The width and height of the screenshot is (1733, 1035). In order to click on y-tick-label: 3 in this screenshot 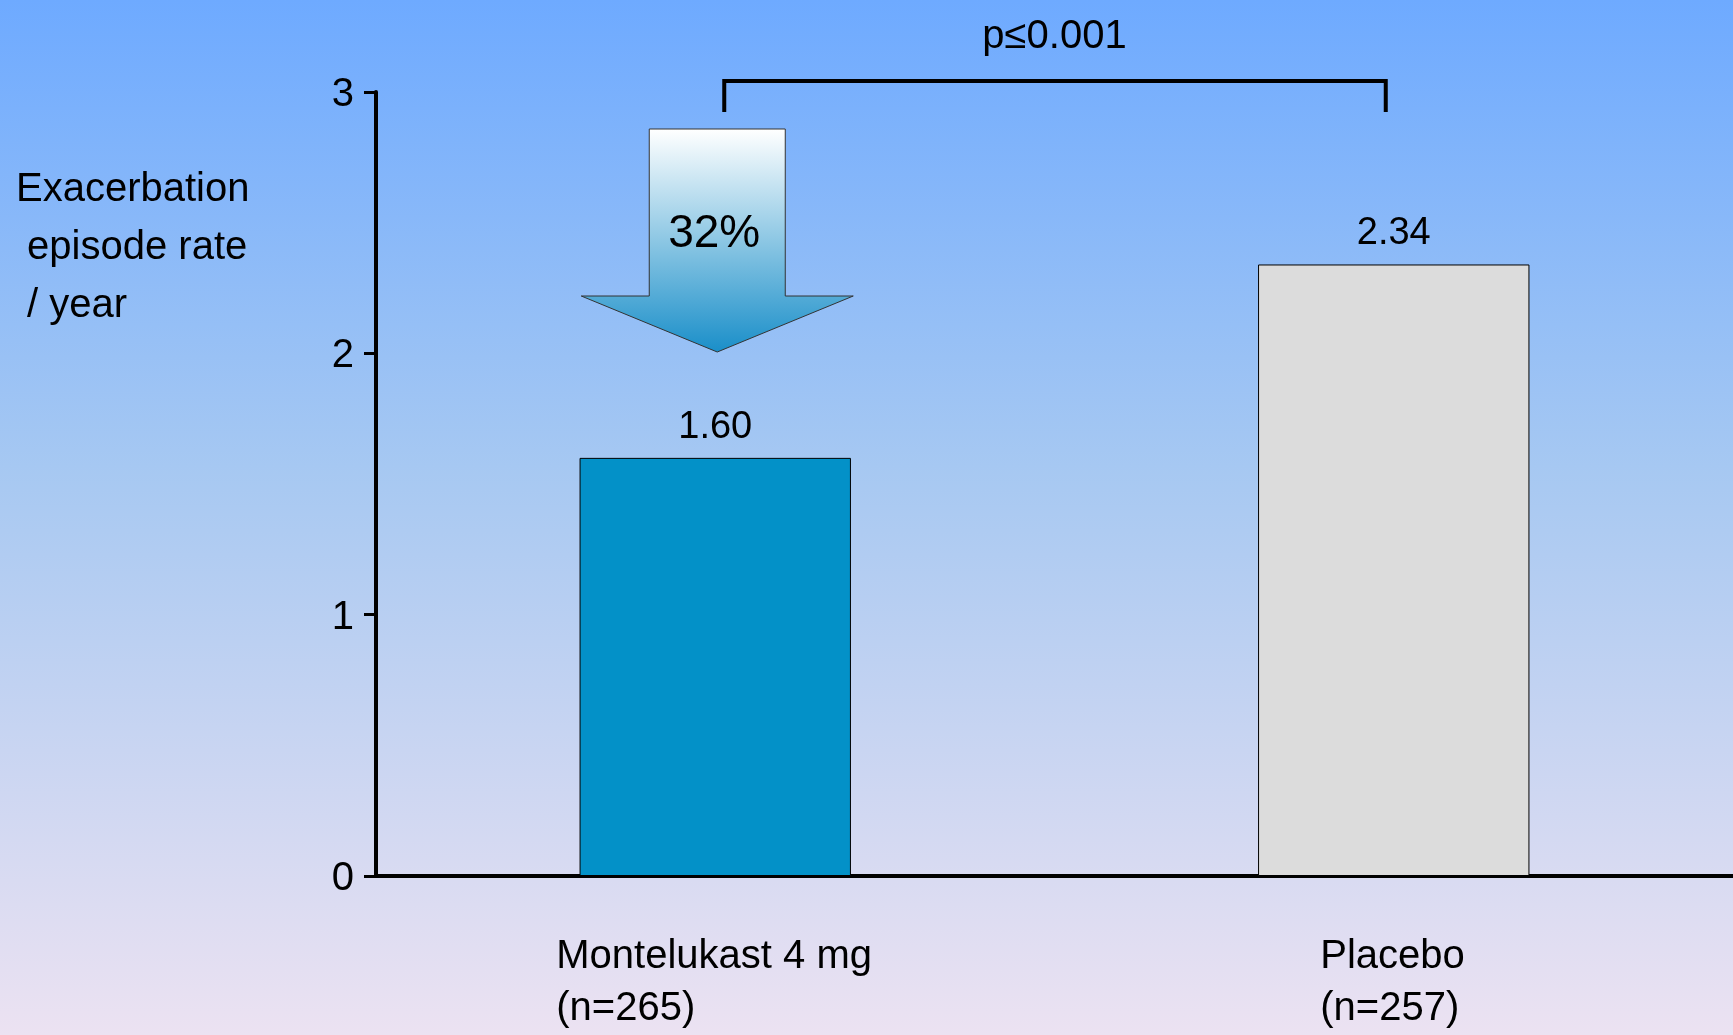, I will do `click(342, 92)`.